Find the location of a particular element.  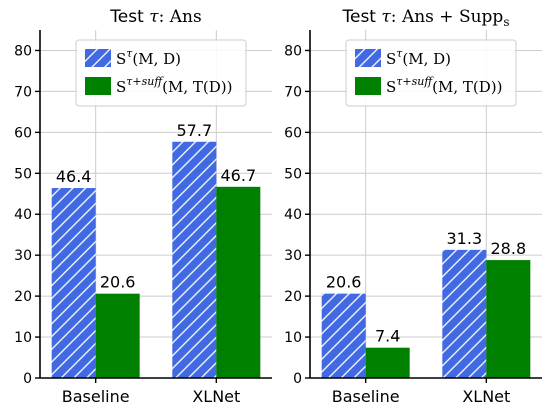

title-math: Ans is located at coordinates (185, 17).